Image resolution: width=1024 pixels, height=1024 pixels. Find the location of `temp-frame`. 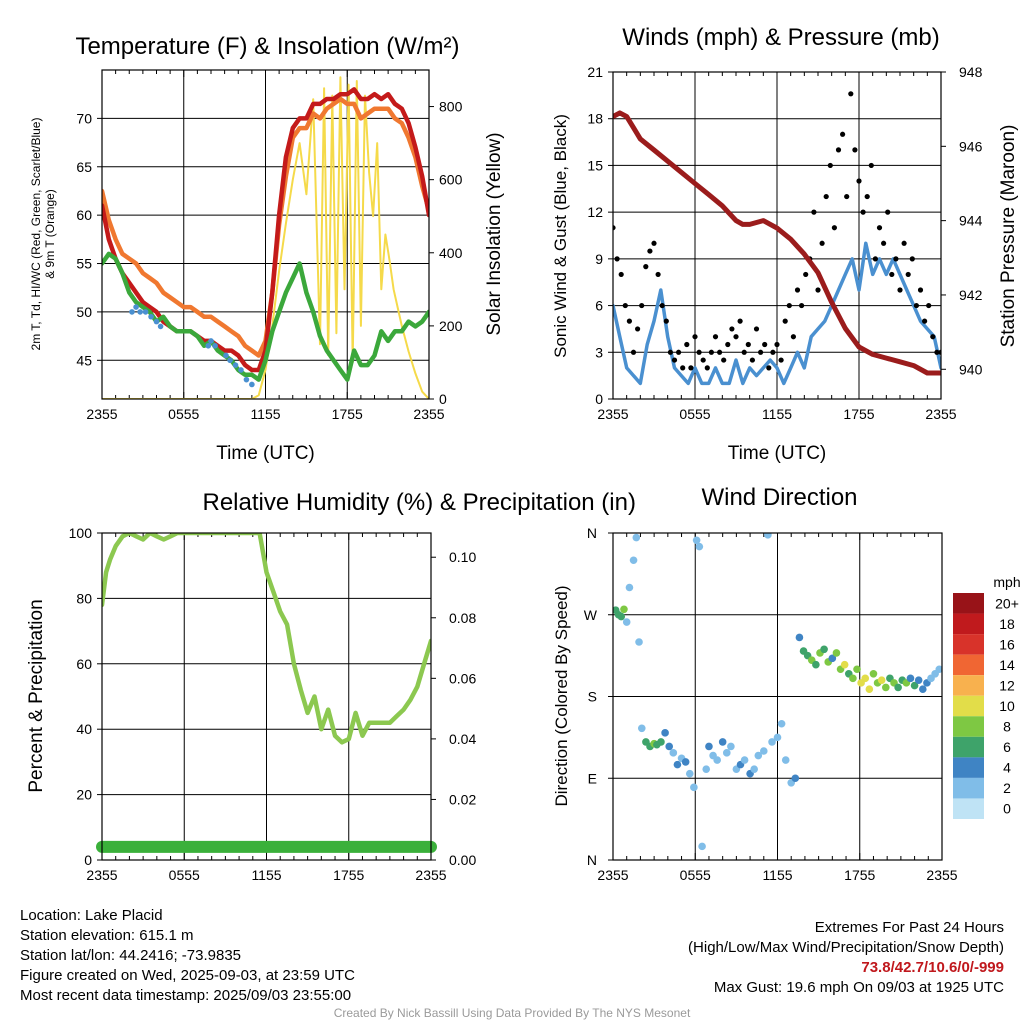

temp-frame is located at coordinates (265, 234).